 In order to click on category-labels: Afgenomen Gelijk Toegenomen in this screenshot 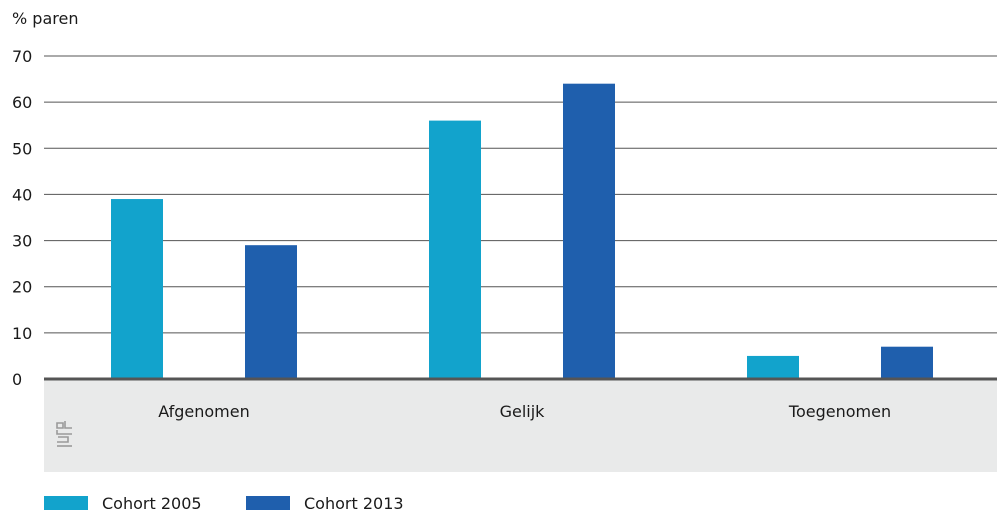, I will do `click(524, 411)`.